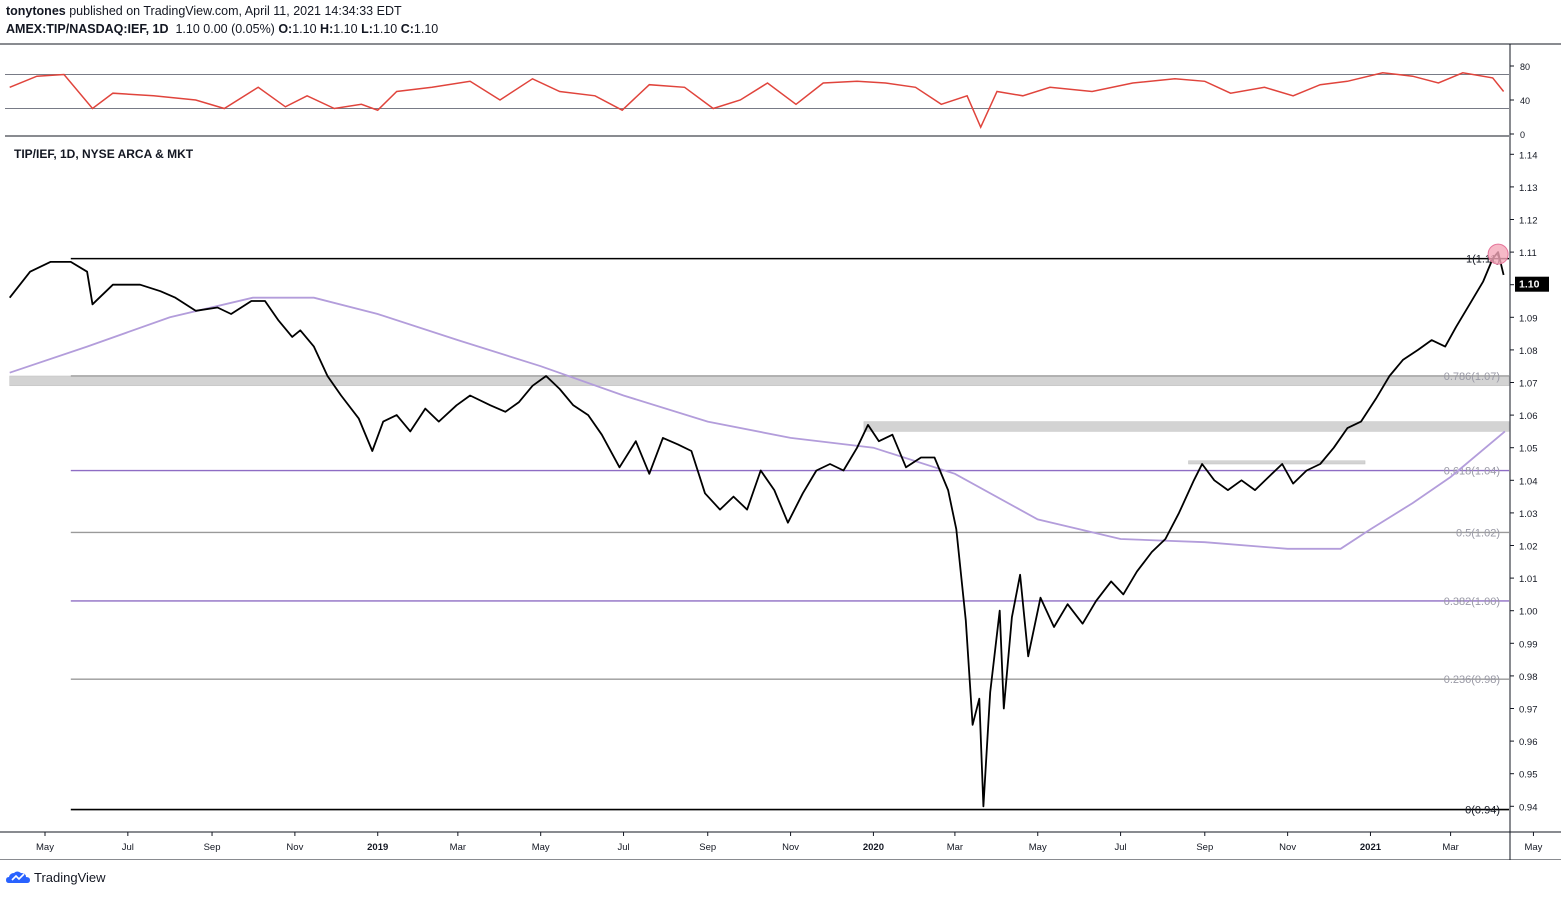  I want to click on fib-label: 0.5(1.02), so click(1478, 533).